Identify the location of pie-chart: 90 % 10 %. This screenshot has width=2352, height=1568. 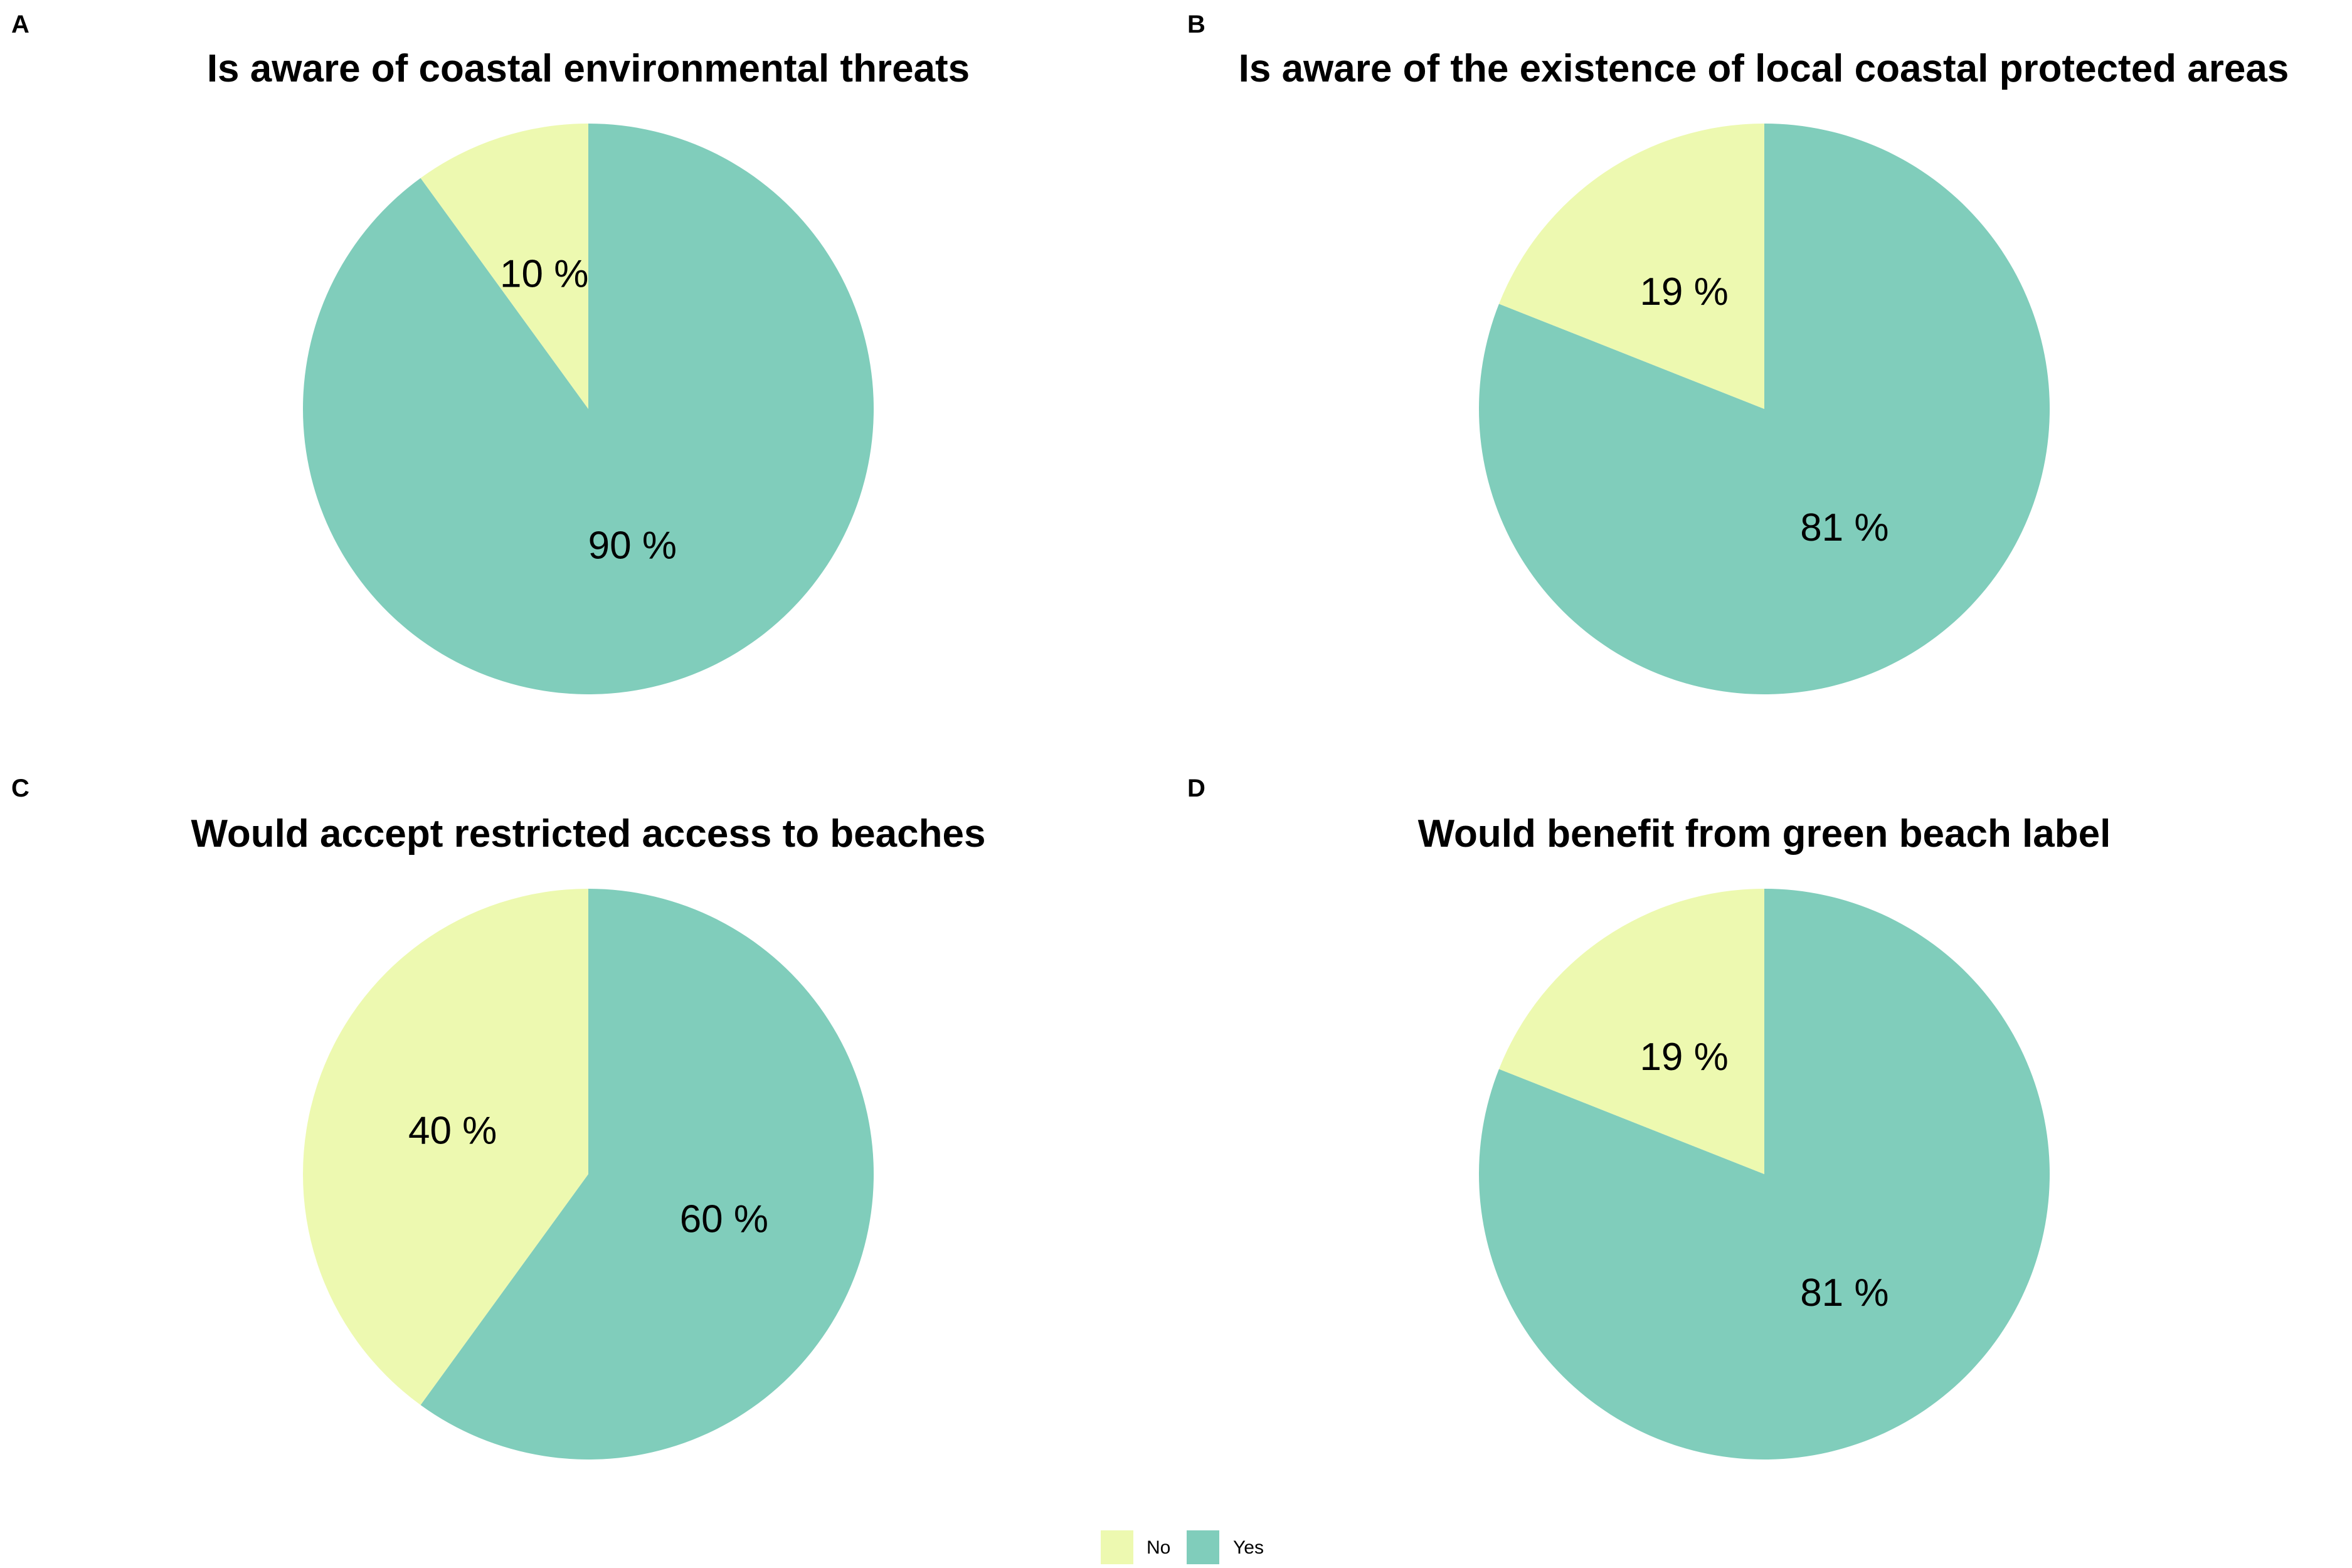
(588, 409).